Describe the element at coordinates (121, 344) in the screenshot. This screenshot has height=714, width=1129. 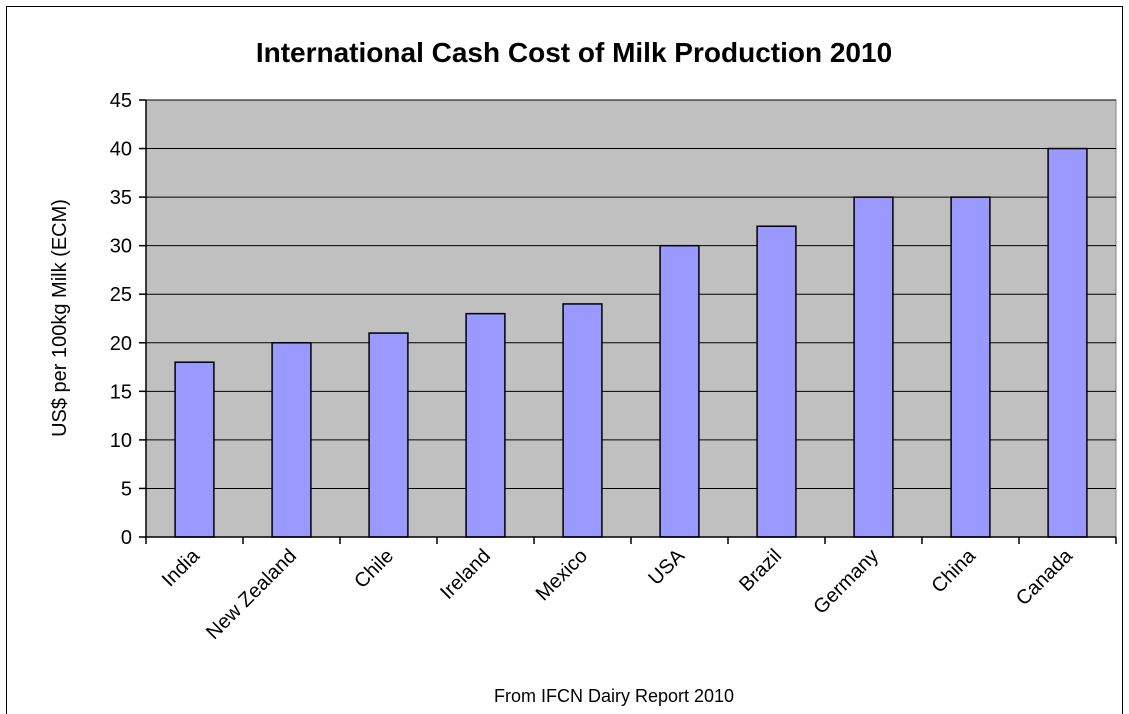
I see `y-tick-label: 20` at that location.